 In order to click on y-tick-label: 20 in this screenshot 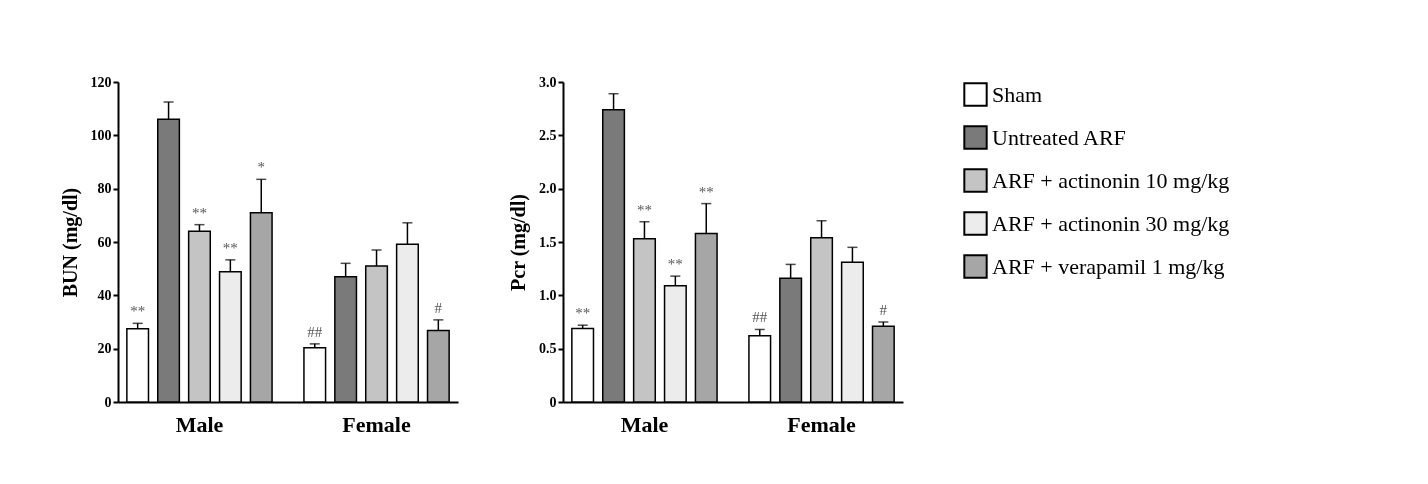, I will do `click(104, 349)`.